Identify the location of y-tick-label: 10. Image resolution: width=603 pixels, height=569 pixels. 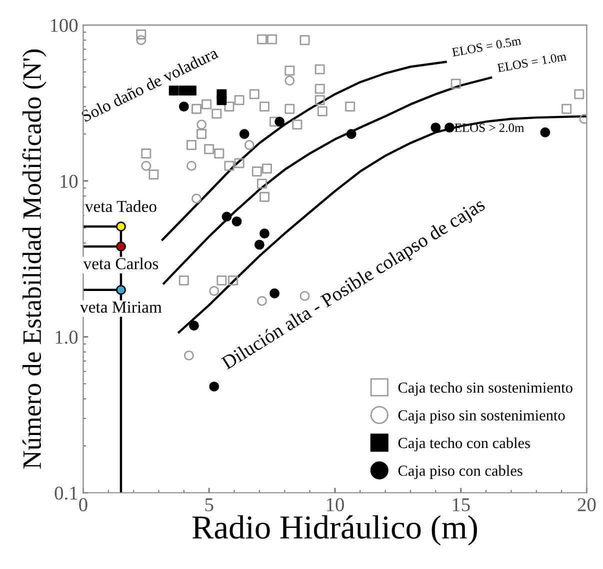
(69, 181).